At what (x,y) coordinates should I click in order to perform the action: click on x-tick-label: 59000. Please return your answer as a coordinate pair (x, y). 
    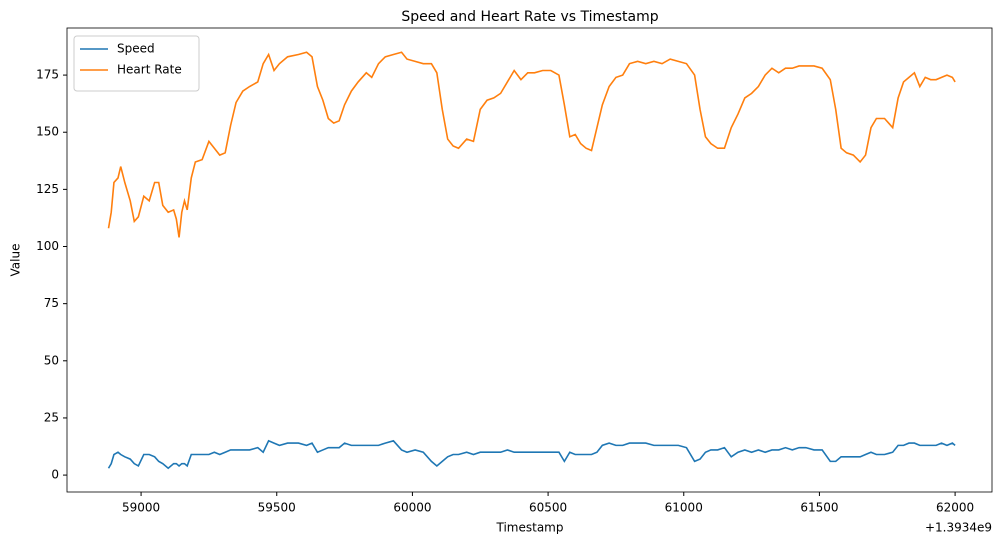
    Looking at the image, I should click on (141, 508).